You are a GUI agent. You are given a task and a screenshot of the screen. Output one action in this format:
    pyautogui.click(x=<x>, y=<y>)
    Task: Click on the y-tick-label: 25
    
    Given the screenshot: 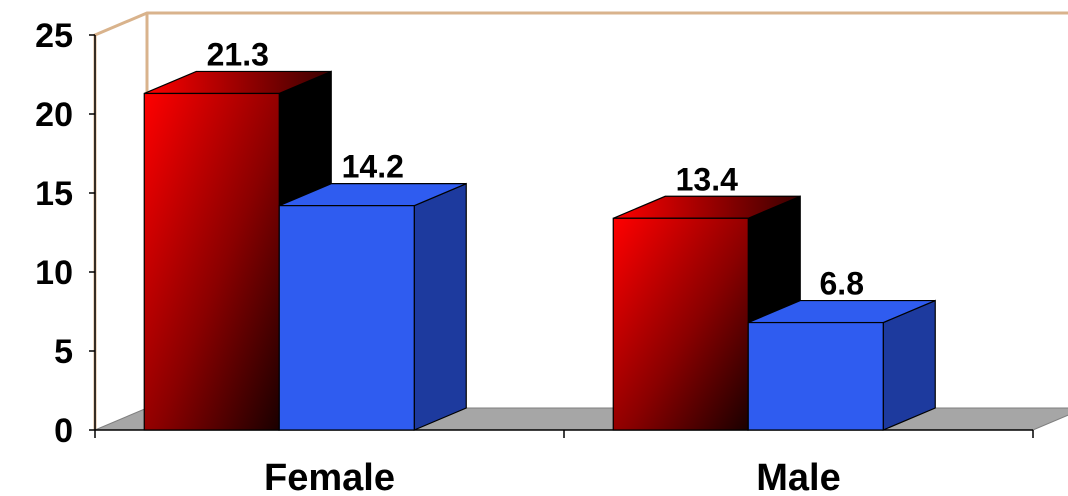 What is the action you would take?
    pyautogui.click(x=54, y=36)
    